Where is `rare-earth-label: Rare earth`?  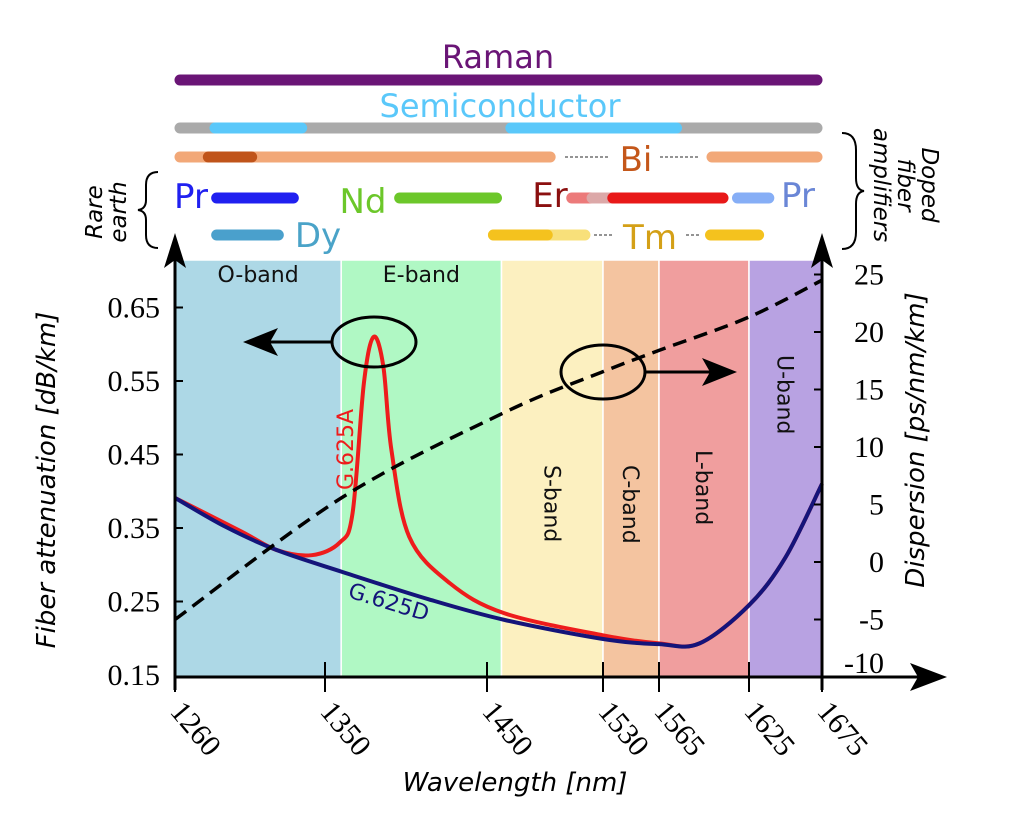 rare-earth-label: Rare earth is located at coordinates (107, 211).